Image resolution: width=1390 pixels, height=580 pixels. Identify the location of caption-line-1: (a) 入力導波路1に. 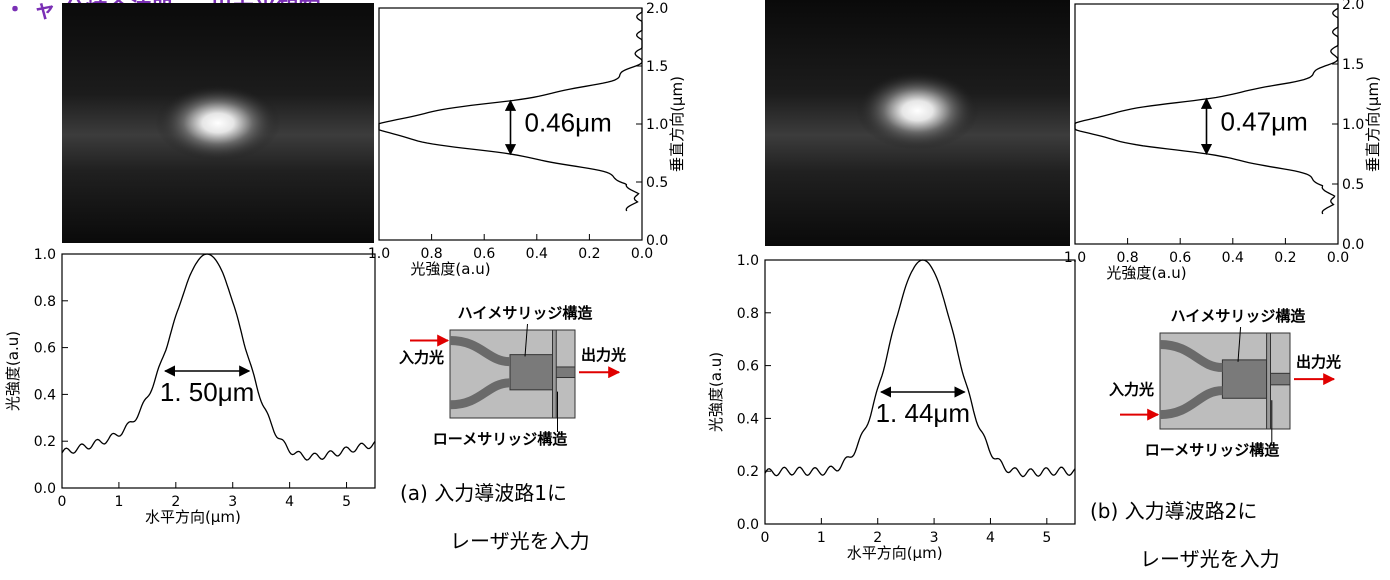
(483, 493).